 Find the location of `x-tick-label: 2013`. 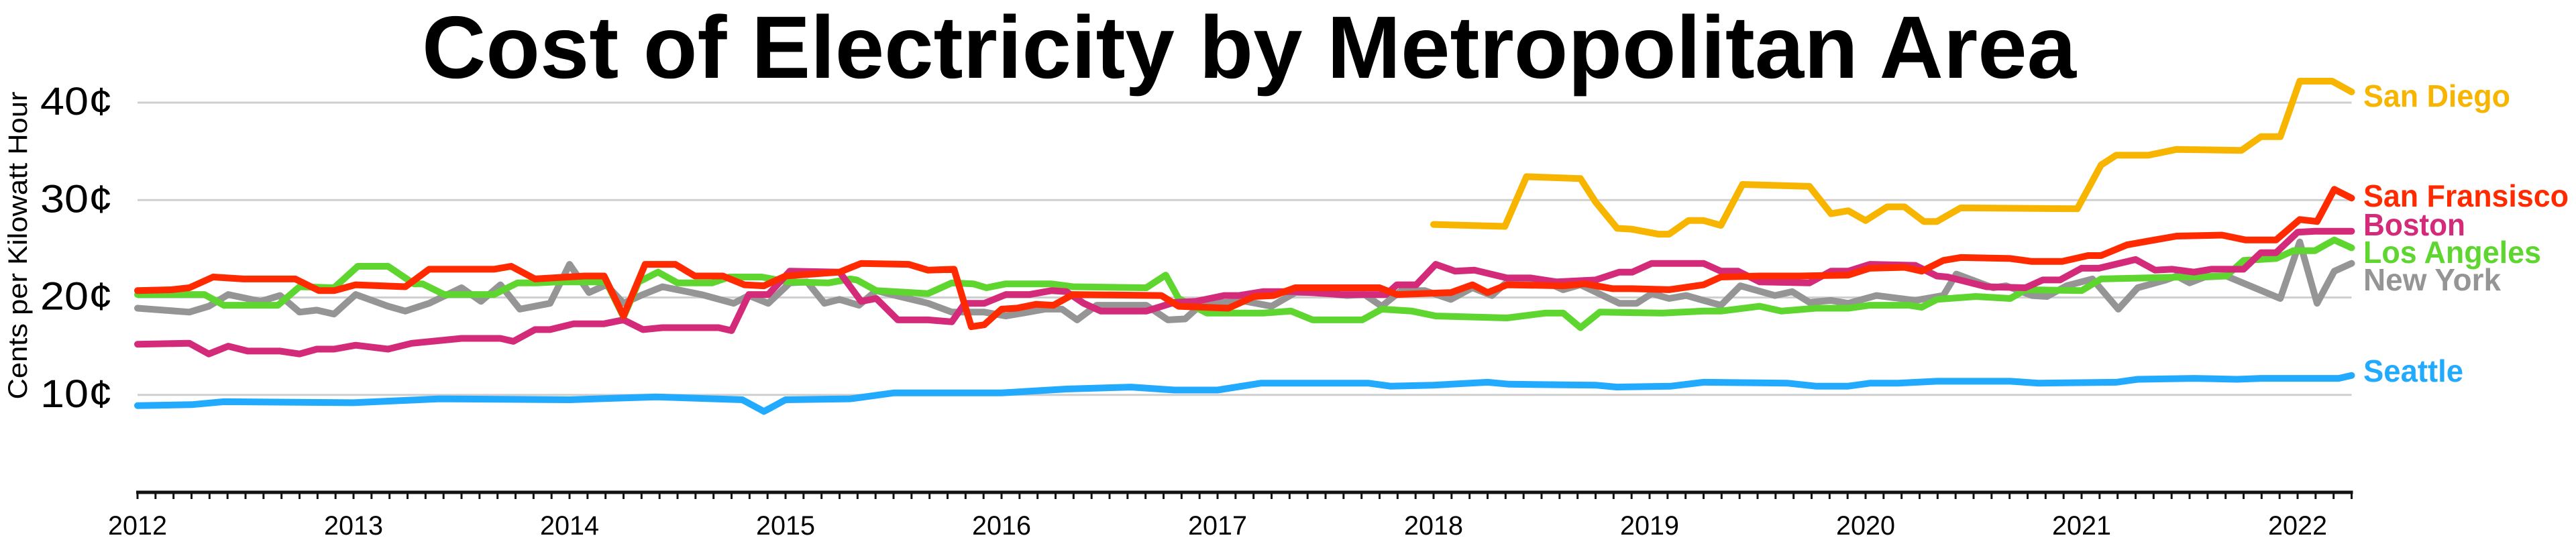

x-tick-label: 2013 is located at coordinates (353, 526).